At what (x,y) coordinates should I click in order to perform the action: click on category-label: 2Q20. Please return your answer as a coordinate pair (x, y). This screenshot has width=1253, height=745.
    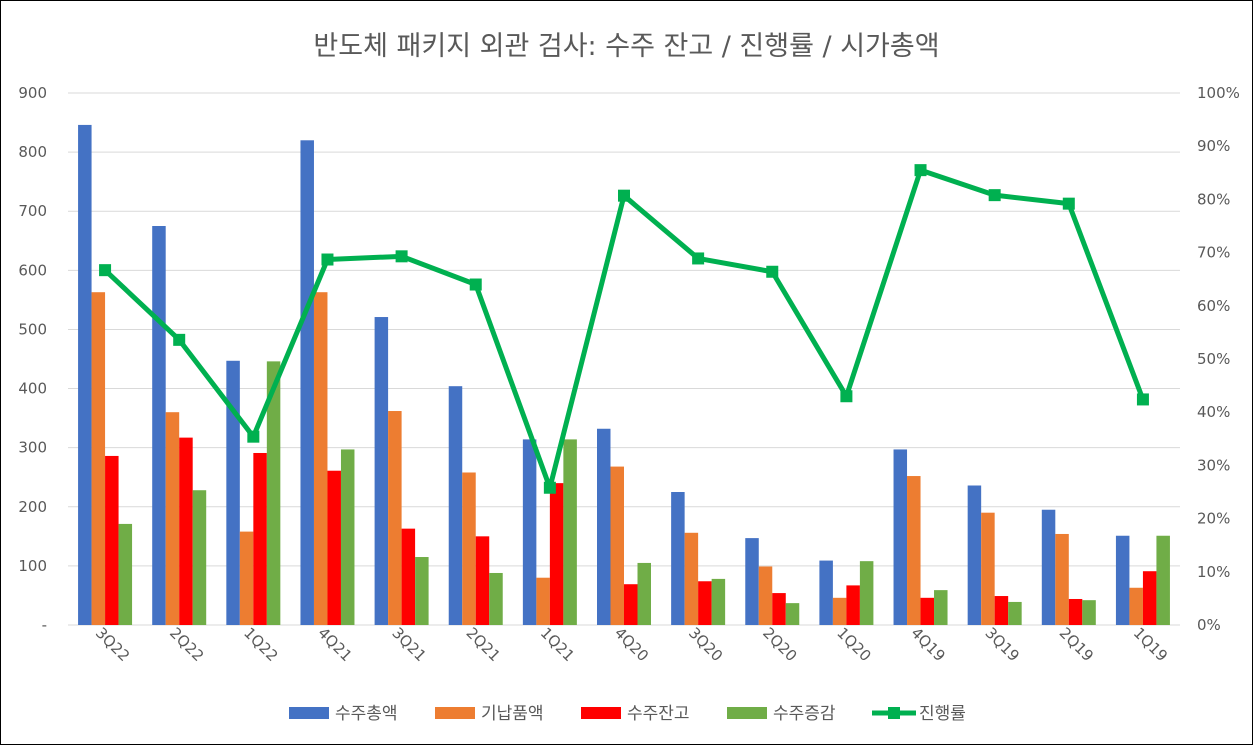
    Looking at the image, I should click on (779, 644).